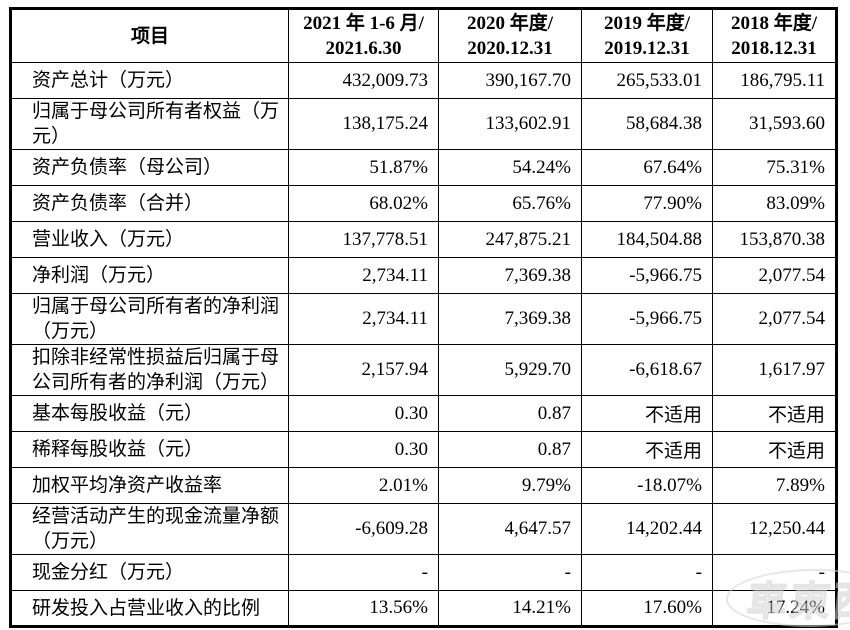  Describe the element at coordinates (647, 239) in the screenshot. I see `value-cell: 184,504.88` at that location.